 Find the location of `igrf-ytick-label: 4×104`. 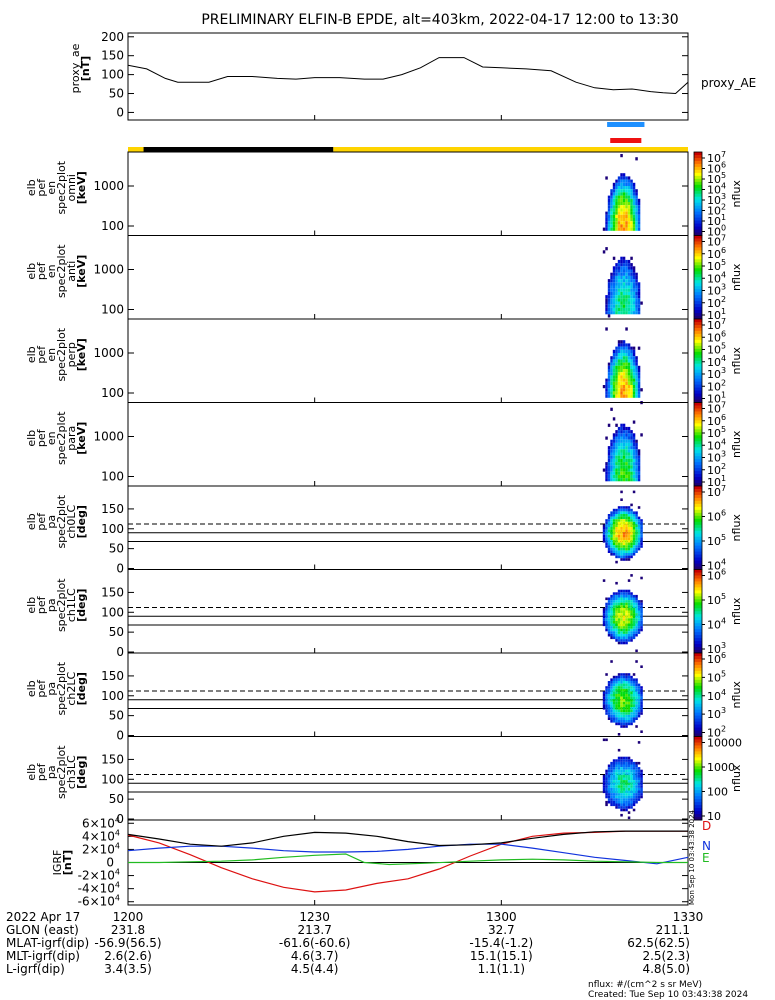

igrf-ytick-label: 4×104 is located at coordinates (101, 835).